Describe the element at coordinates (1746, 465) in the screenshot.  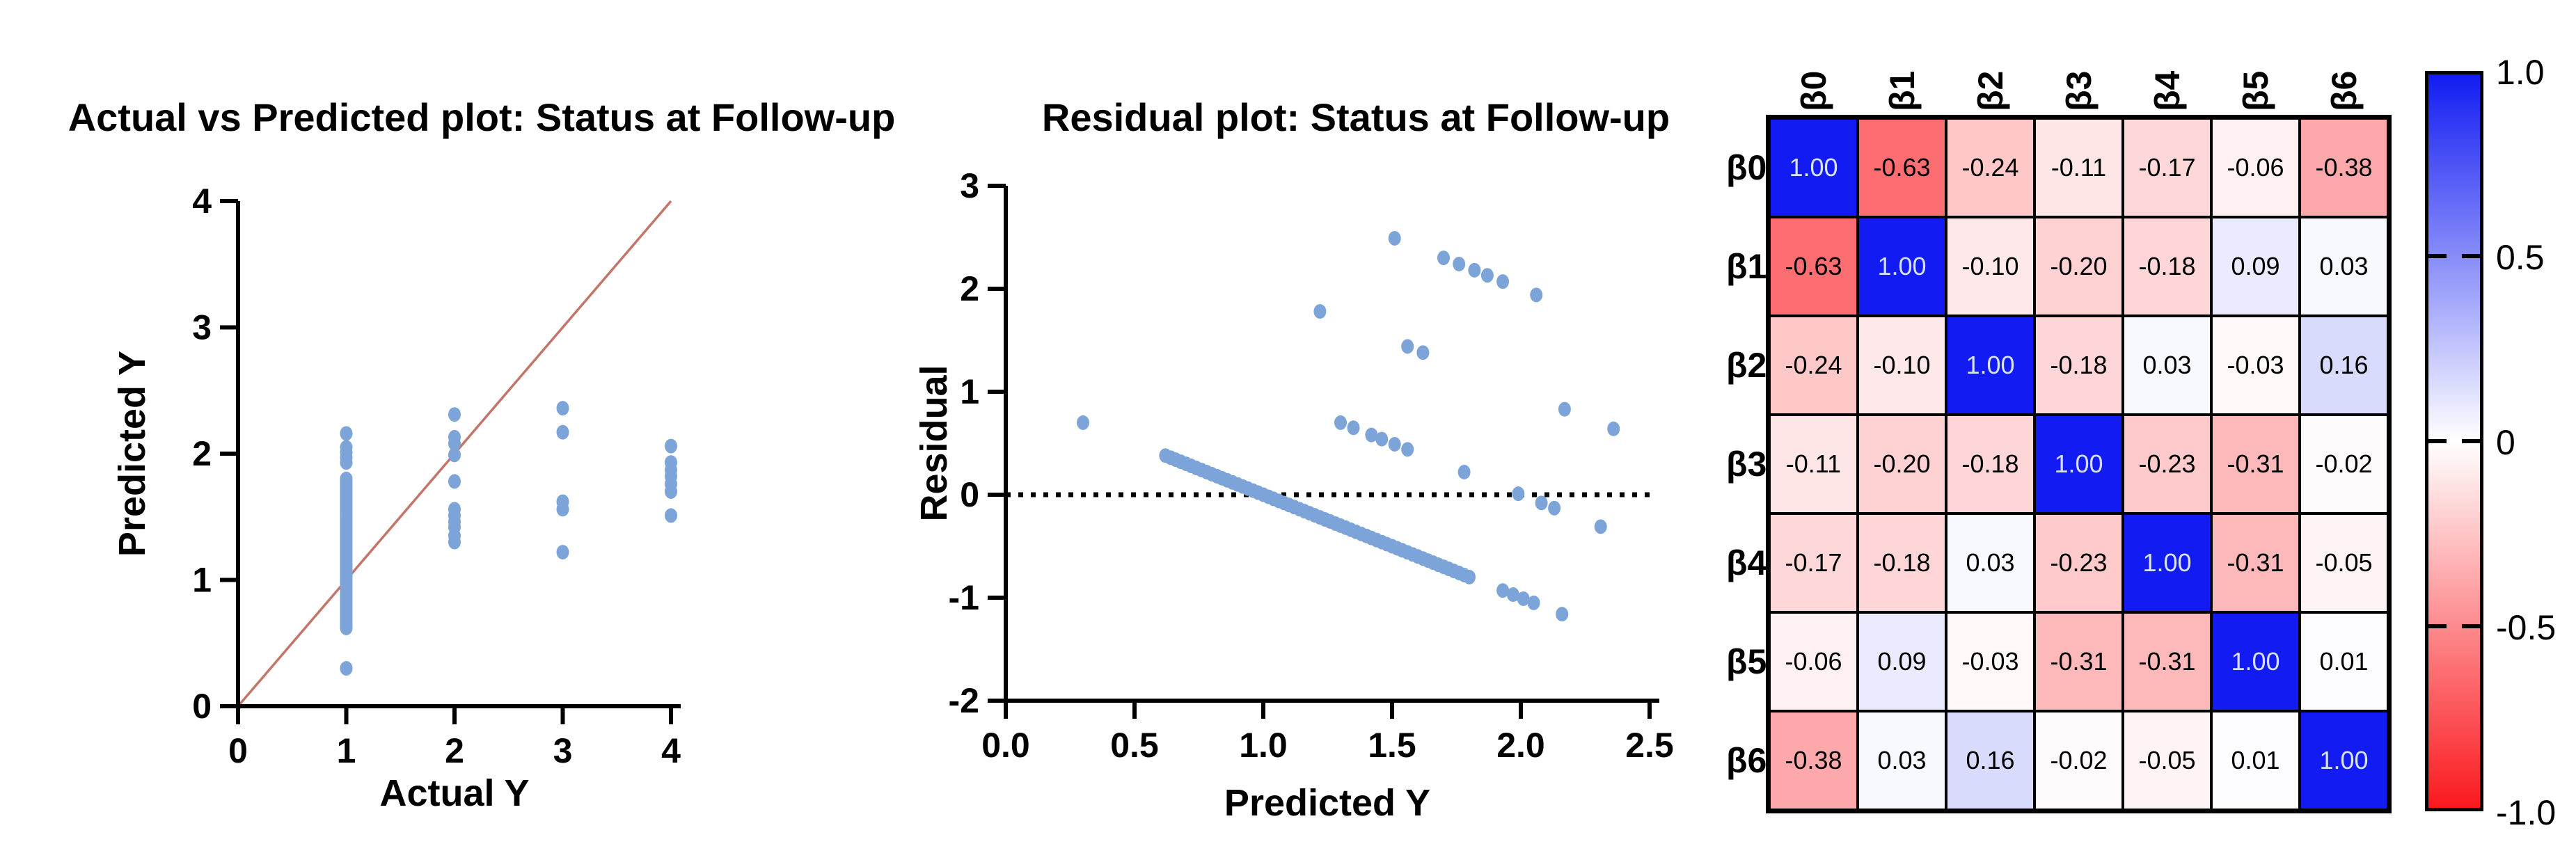
I see `heatmap-row-label: β3` at that location.